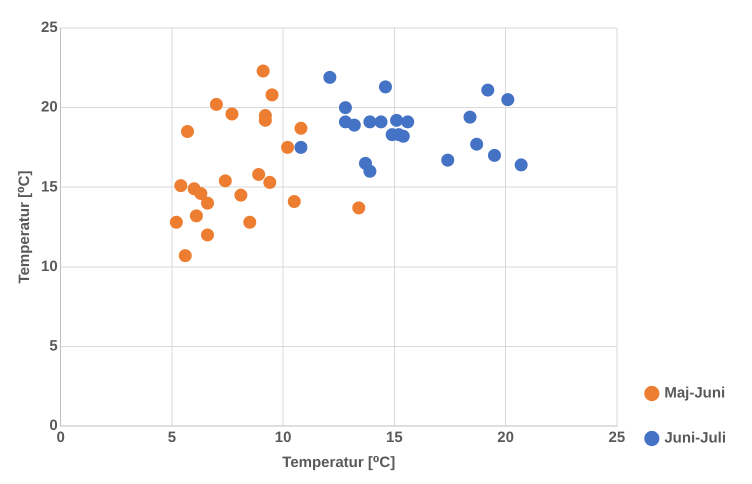 The height and width of the screenshot is (484, 752). I want to click on x-tick-label: 15, so click(394, 437).